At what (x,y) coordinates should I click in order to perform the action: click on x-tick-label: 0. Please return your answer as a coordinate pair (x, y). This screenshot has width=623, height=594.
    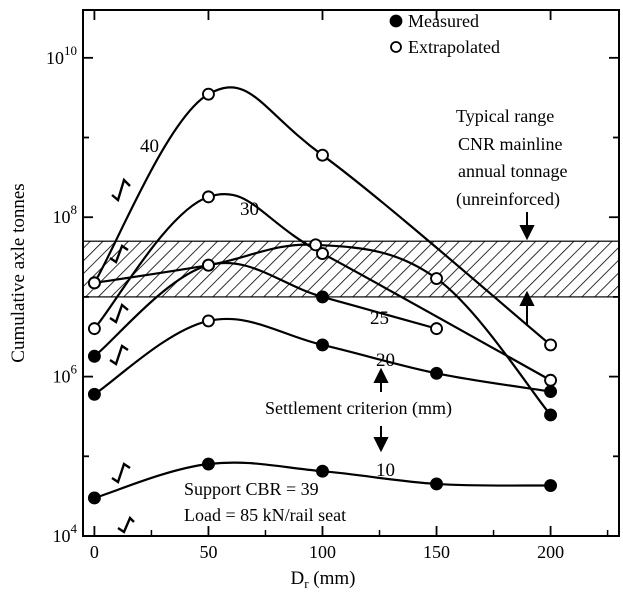
    Looking at the image, I should click on (94, 552).